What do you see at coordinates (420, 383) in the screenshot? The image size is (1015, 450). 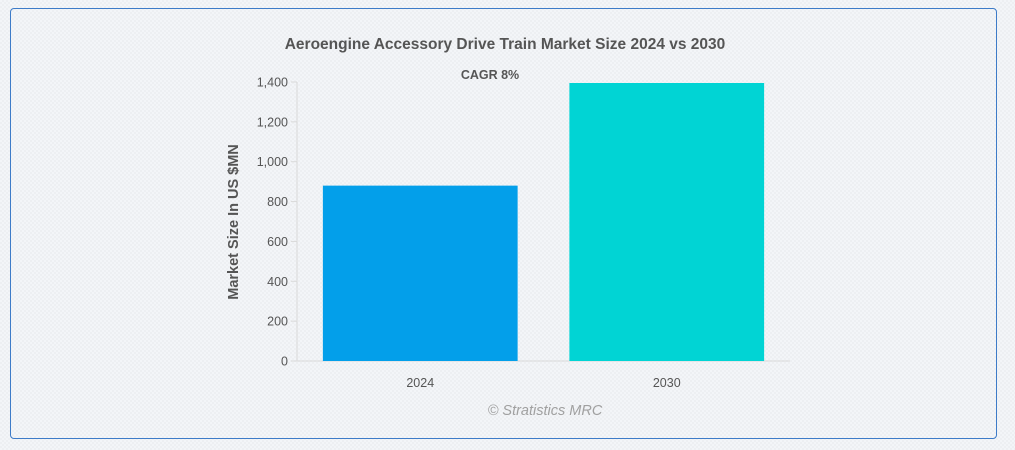 I see `x-tick-label: 2024` at bounding box center [420, 383].